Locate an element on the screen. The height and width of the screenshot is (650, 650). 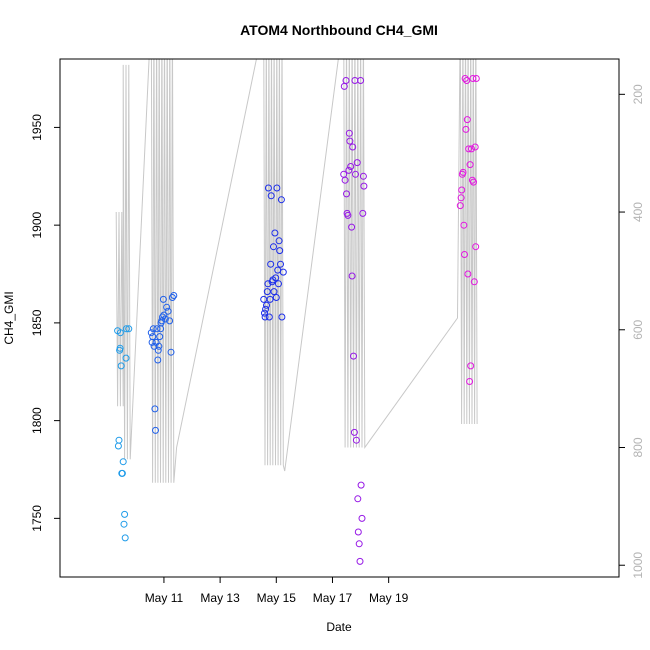
y2-tick-label: 600 is located at coordinates (638, 329).